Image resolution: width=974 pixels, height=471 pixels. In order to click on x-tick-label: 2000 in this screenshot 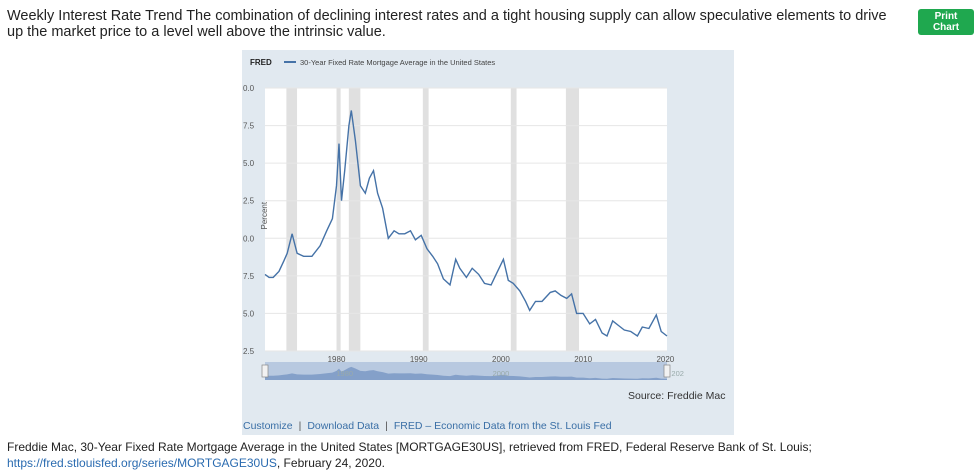, I will do `click(501, 359)`.